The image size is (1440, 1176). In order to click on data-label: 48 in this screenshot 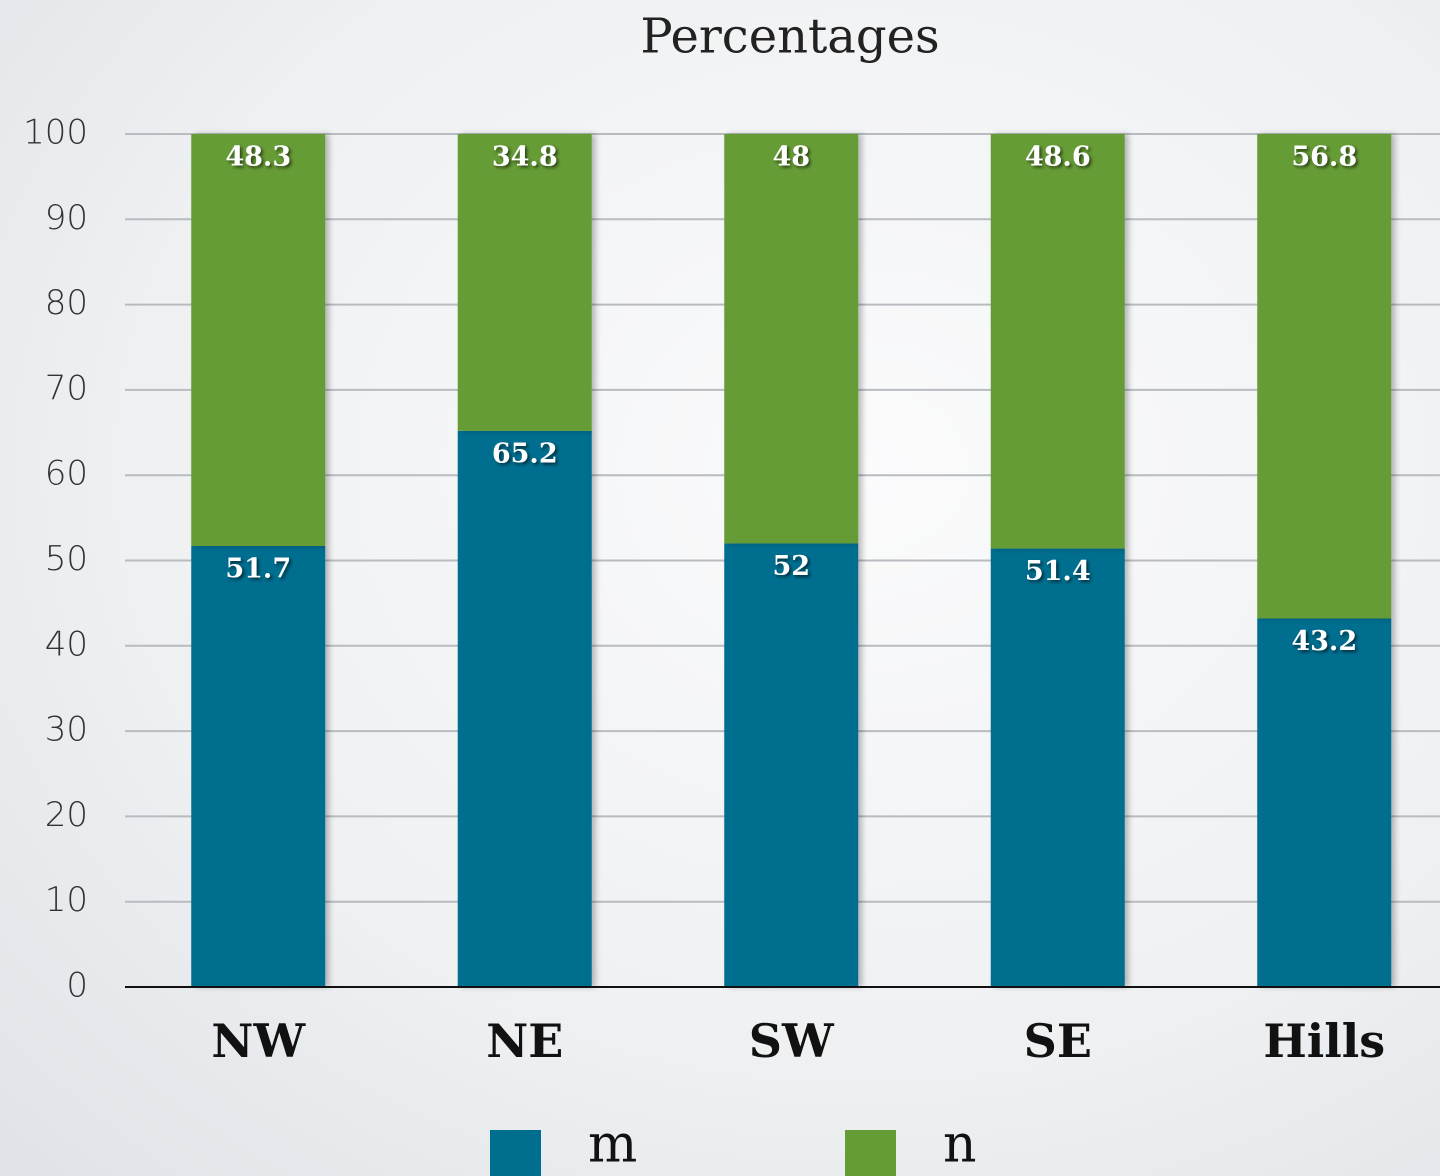, I will do `click(791, 157)`.